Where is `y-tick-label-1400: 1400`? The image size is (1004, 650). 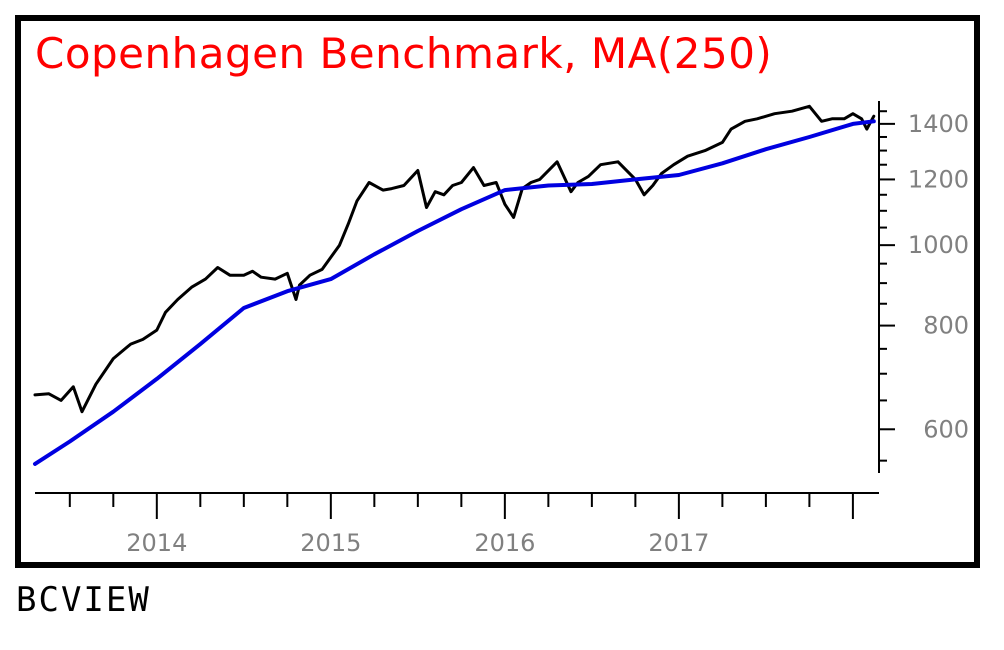
y-tick-label-1400: 1400 is located at coordinates (938, 124).